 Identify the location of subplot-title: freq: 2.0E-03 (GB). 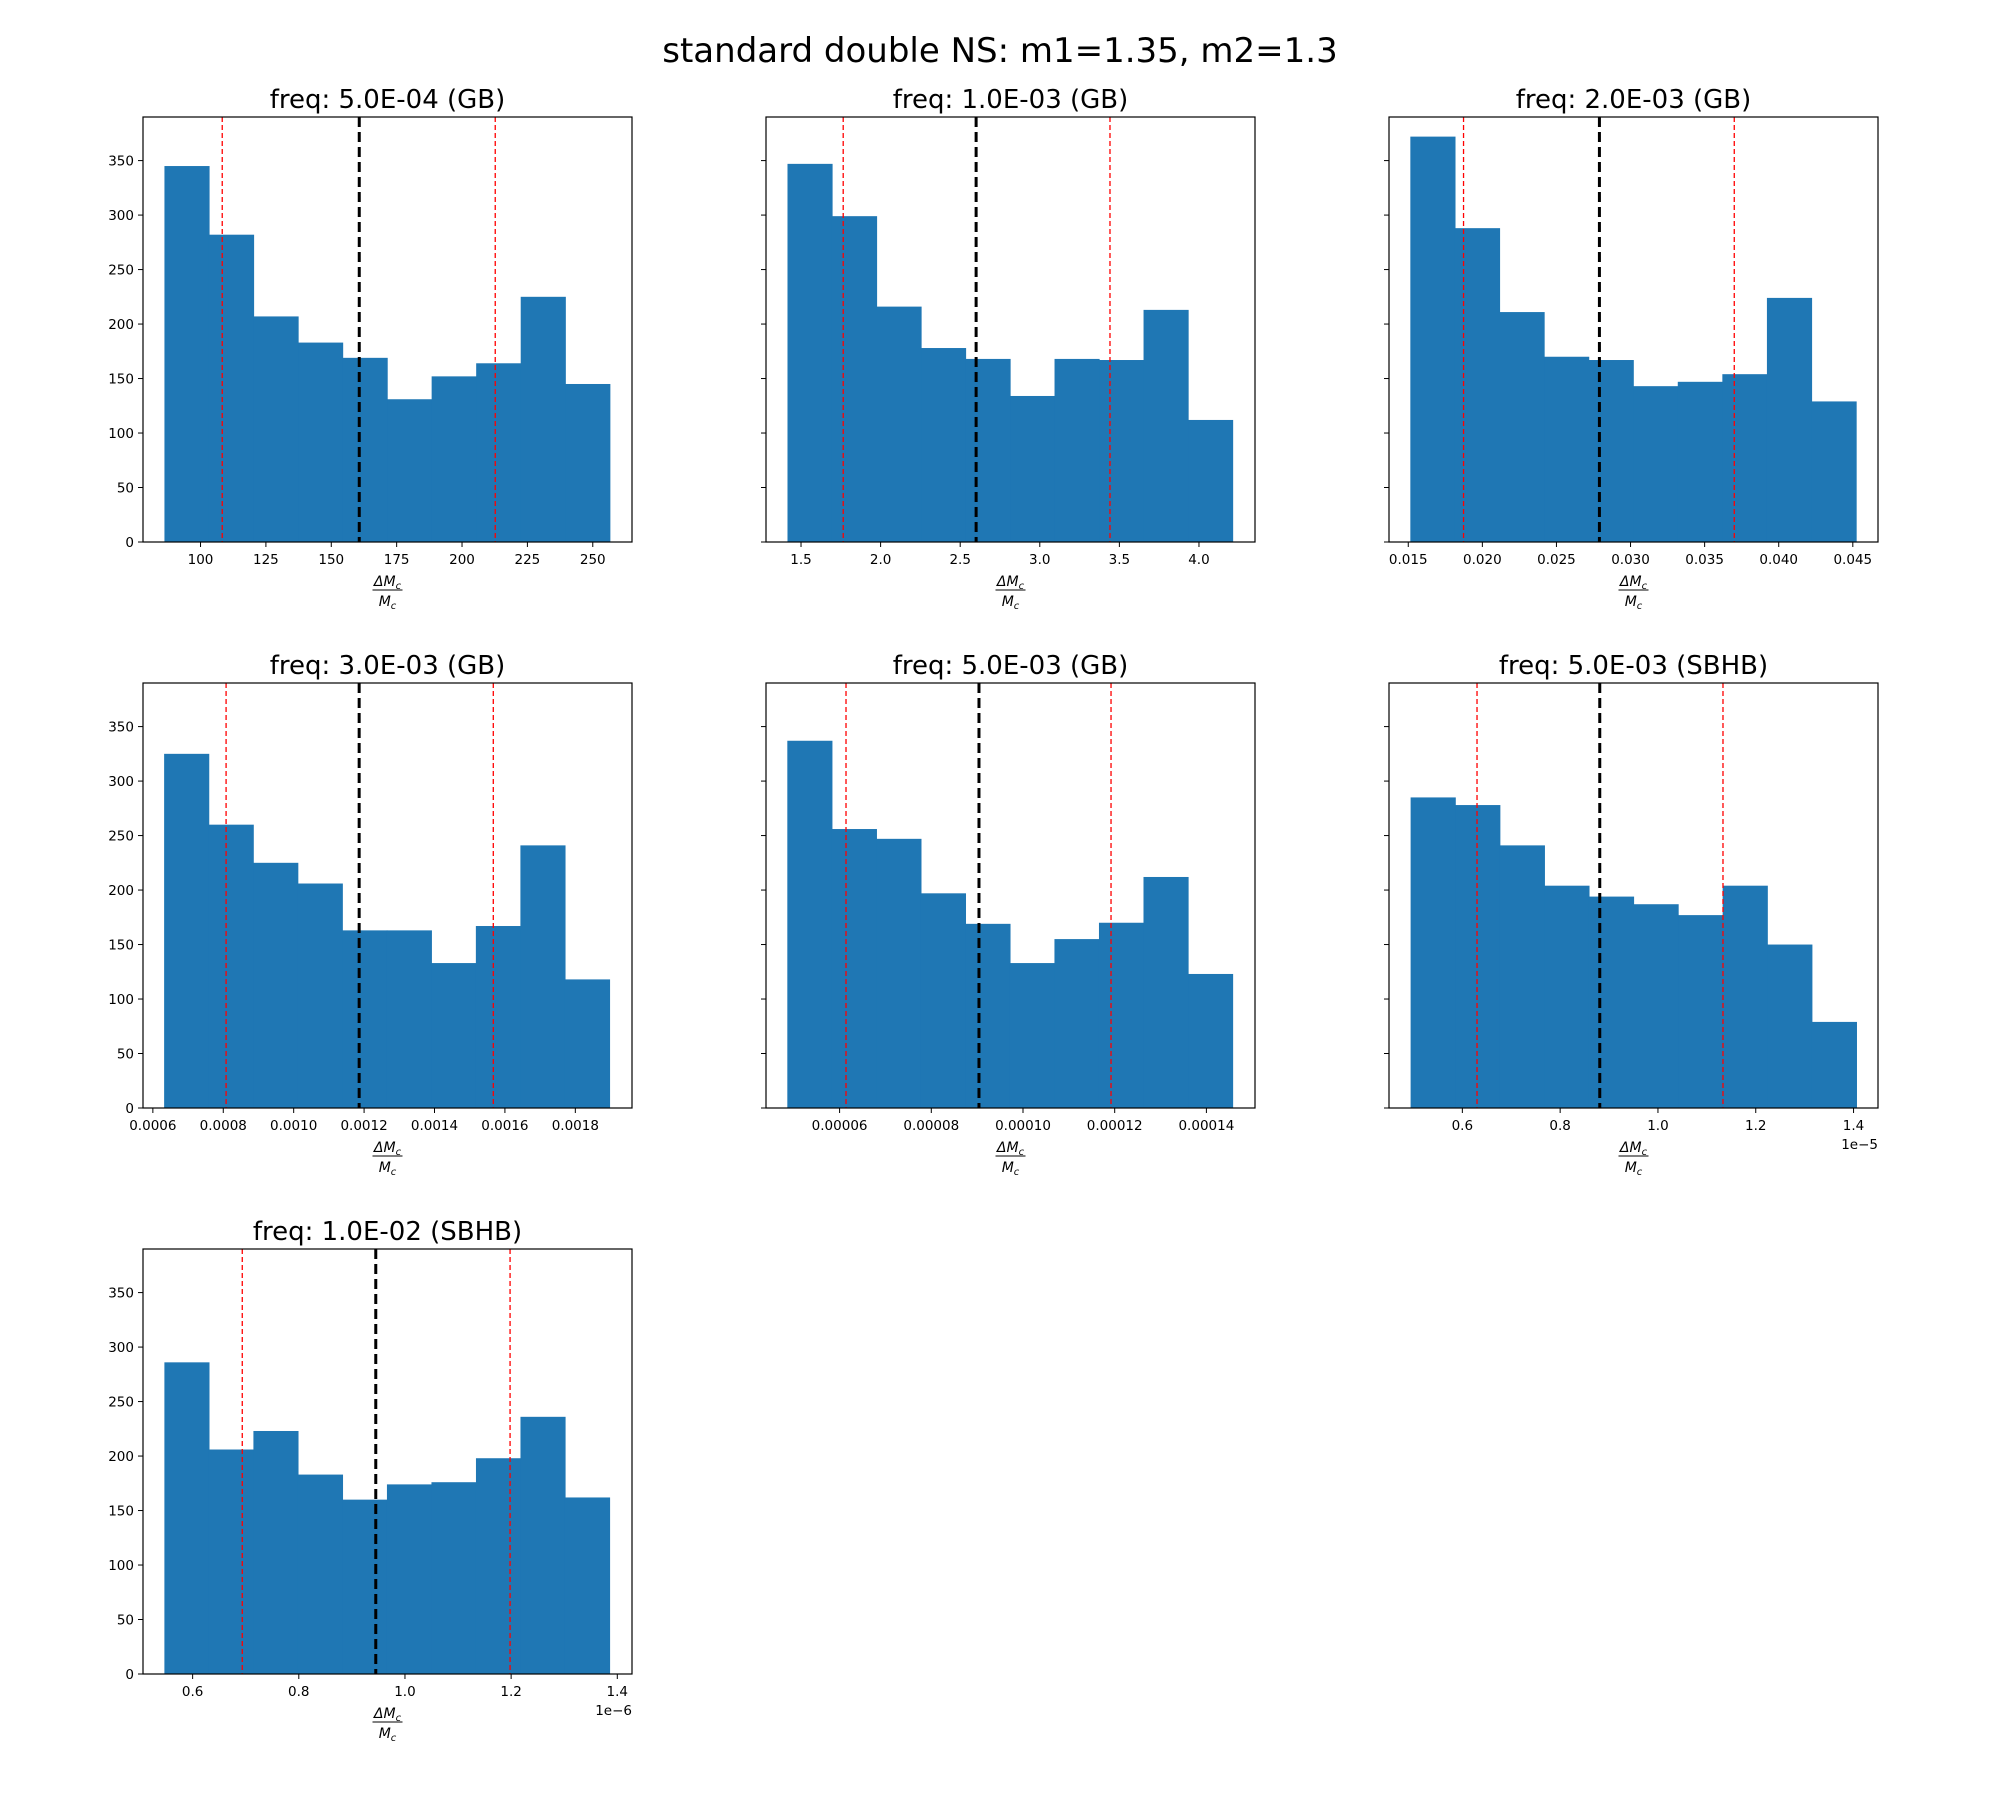
(1634, 100).